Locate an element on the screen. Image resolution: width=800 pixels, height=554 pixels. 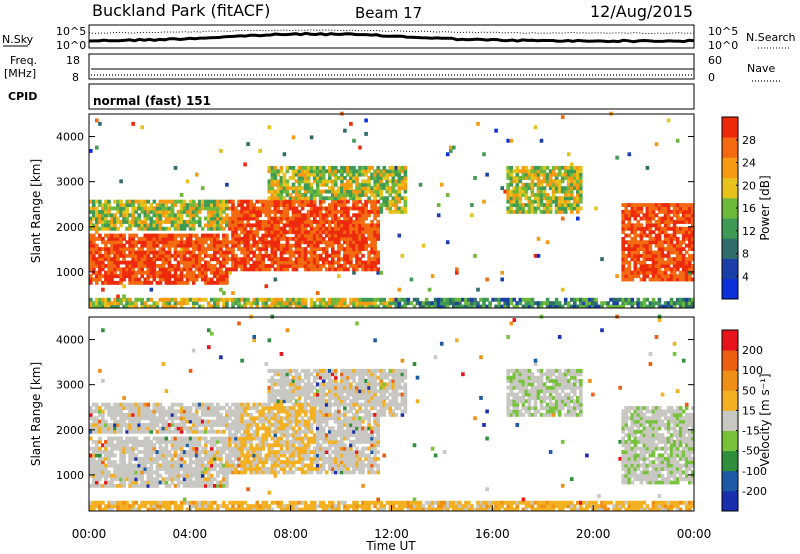
colorbar-tick-label: 24 is located at coordinates (749, 163).